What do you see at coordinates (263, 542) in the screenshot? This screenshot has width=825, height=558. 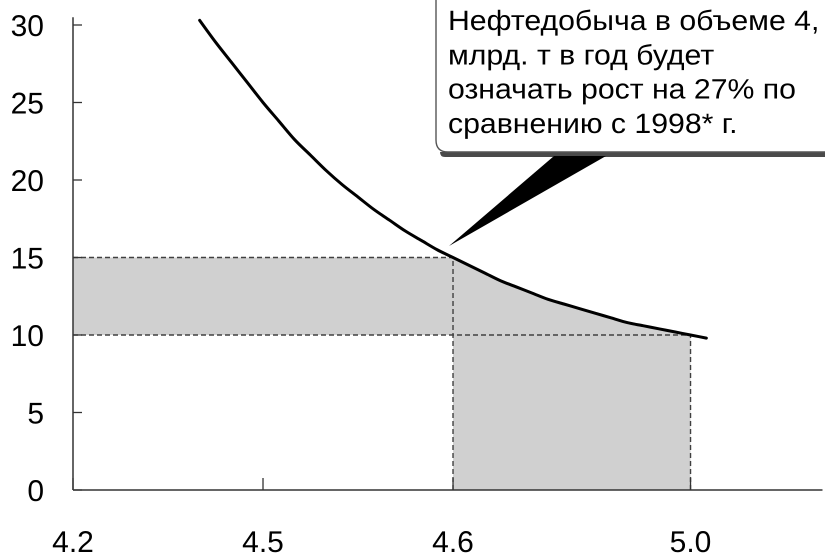 I see `x-tick-label: 4.5` at bounding box center [263, 542].